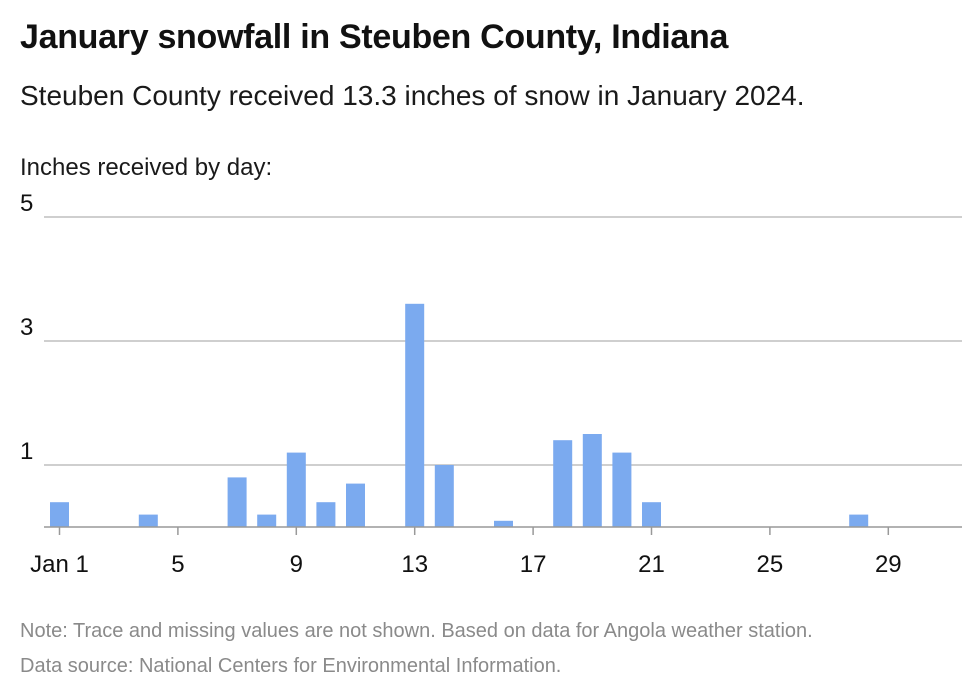  I want to click on x-tick-label: 25, so click(770, 564).